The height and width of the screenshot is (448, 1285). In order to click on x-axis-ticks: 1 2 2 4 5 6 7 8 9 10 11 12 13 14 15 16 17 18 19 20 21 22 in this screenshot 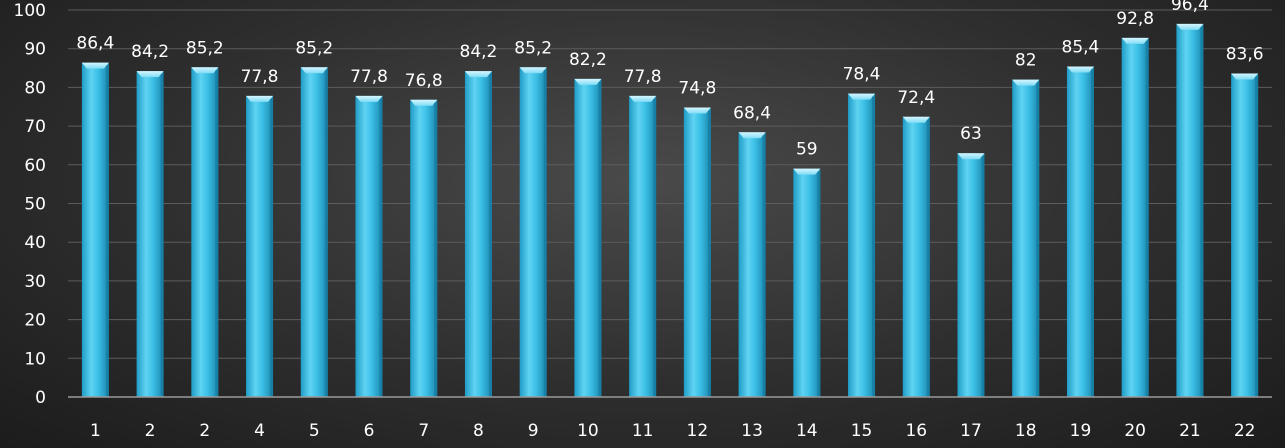, I will do `click(673, 431)`.